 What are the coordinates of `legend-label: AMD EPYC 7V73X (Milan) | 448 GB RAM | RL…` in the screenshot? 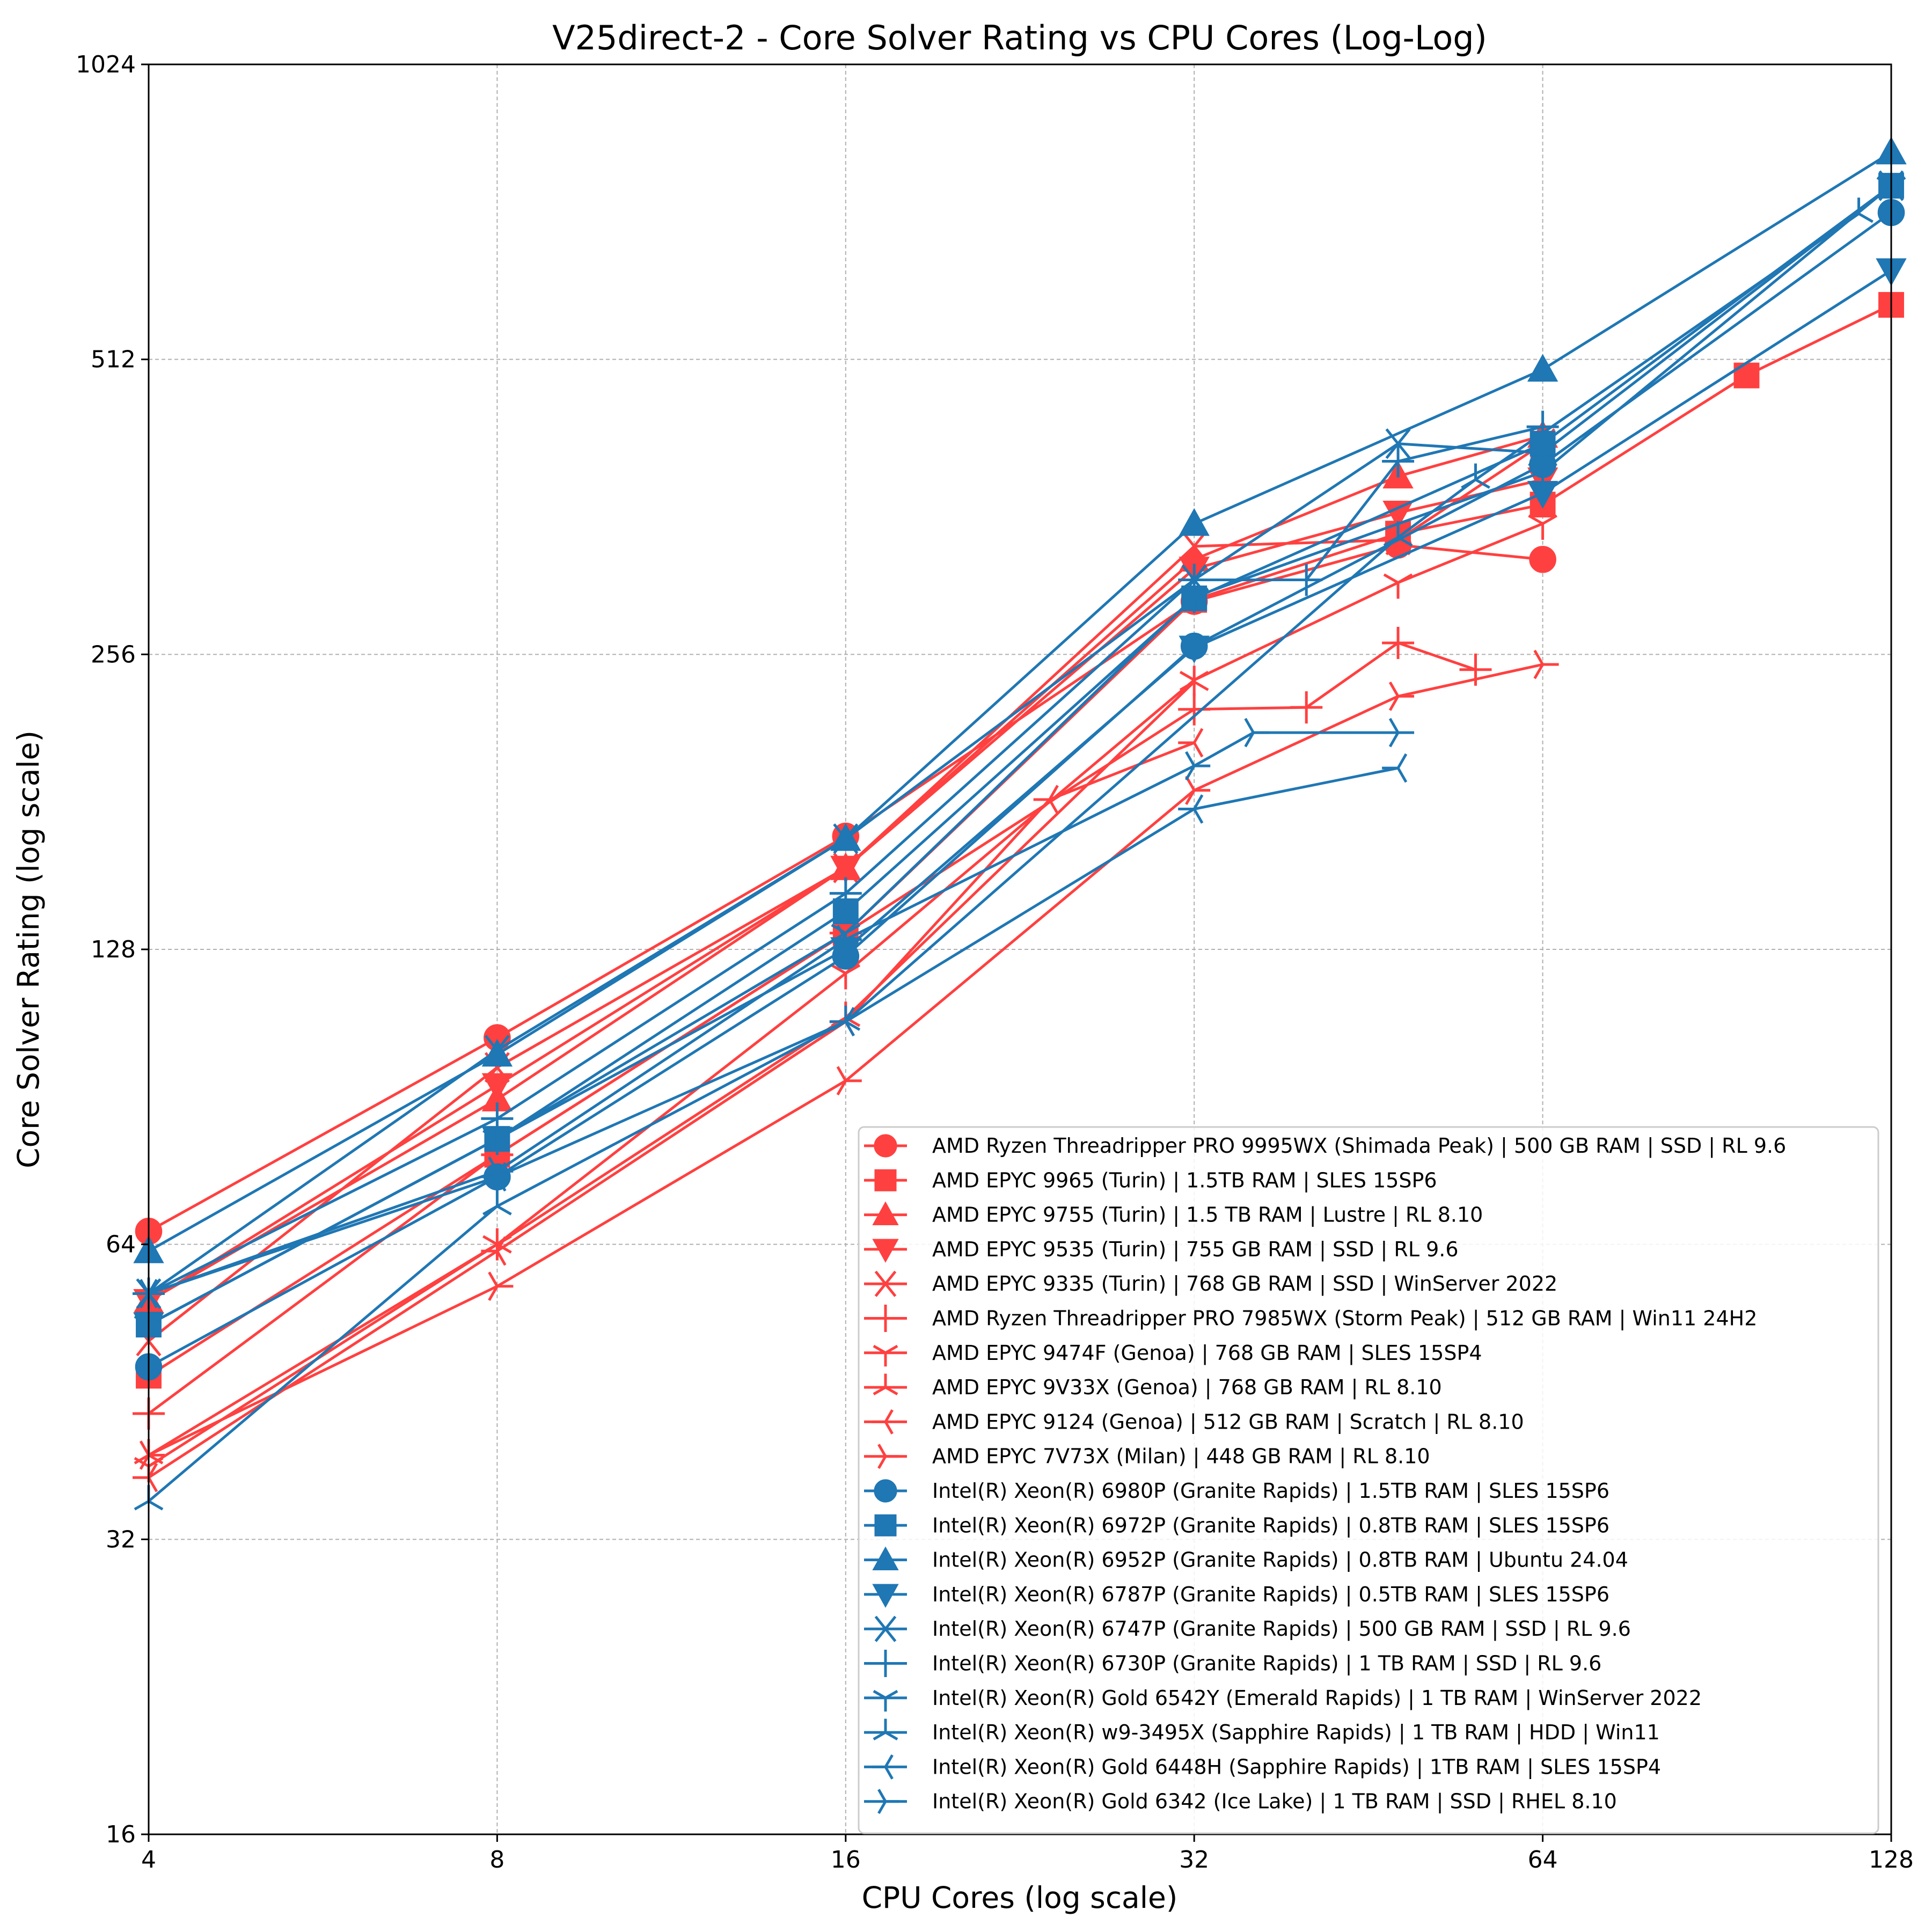 It's located at (1181, 1457).